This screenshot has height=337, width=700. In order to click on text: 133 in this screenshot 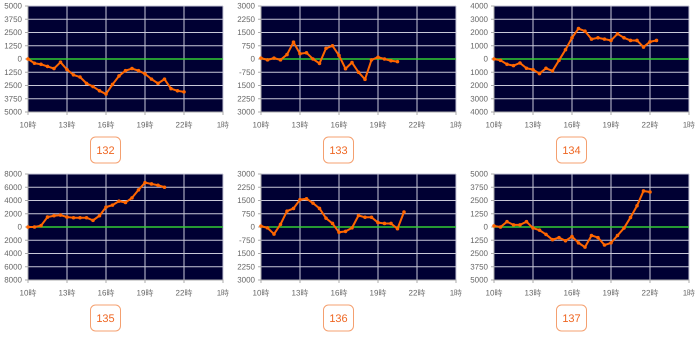, I will do `click(338, 151)`.